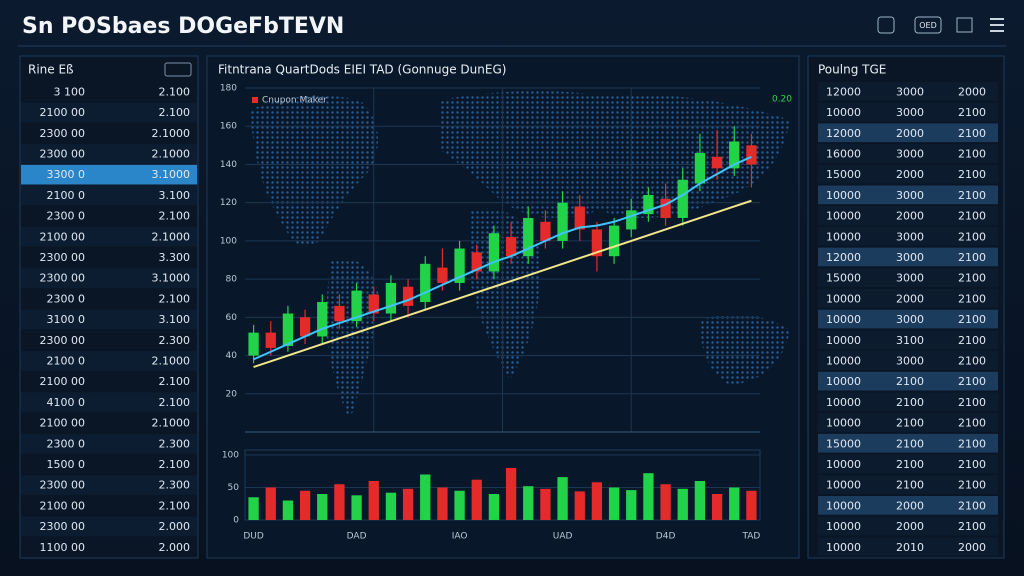  I want to click on x-tick-label: UAD, so click(563, 537).